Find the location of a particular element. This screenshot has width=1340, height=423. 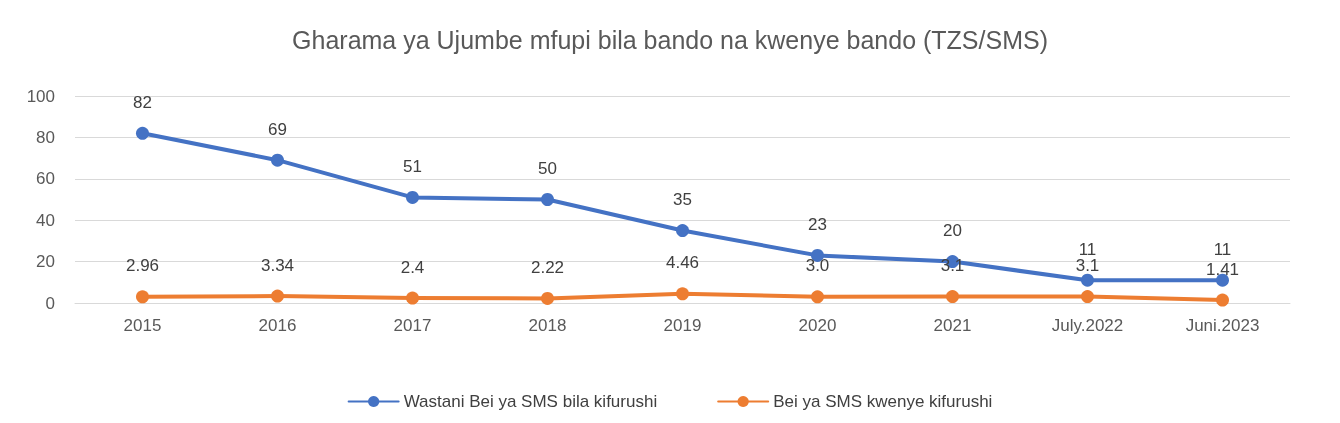

x-tick-label: 2021 is located at coordinates (952, 325).